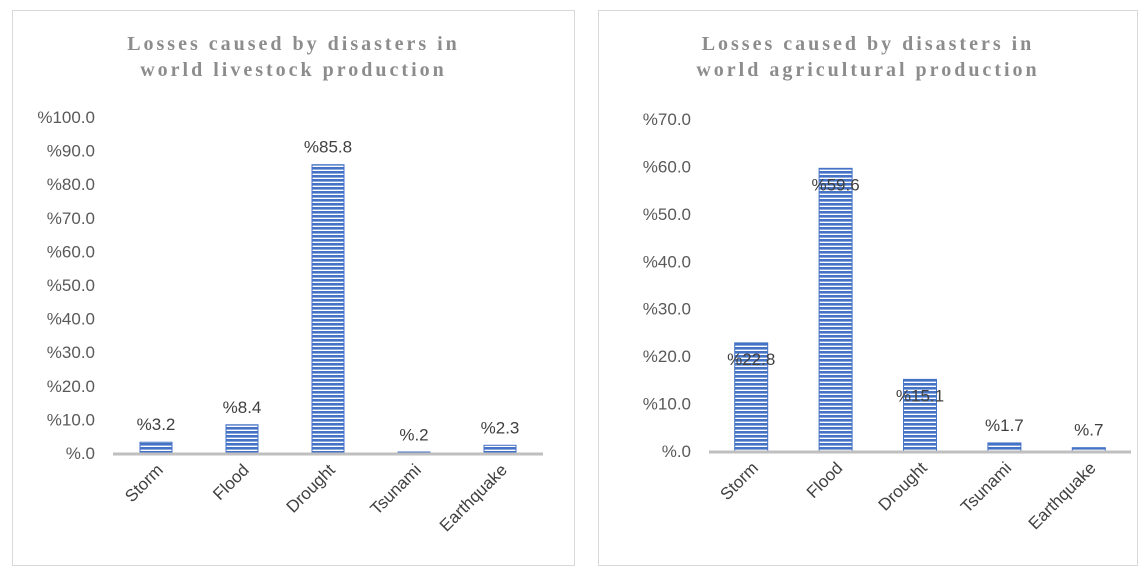 Image resolution: width=1145 pixels, height=570 pixels. I want to click on data-label: %22.8, so click(751, 359).